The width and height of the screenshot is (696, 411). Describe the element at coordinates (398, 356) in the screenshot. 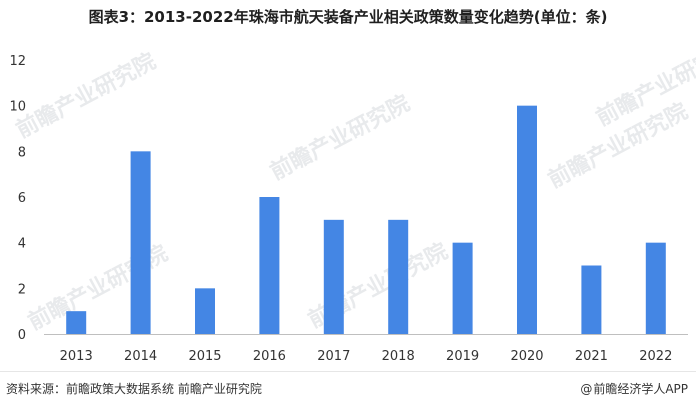

I see `x-tick-label: 2018` at that location.